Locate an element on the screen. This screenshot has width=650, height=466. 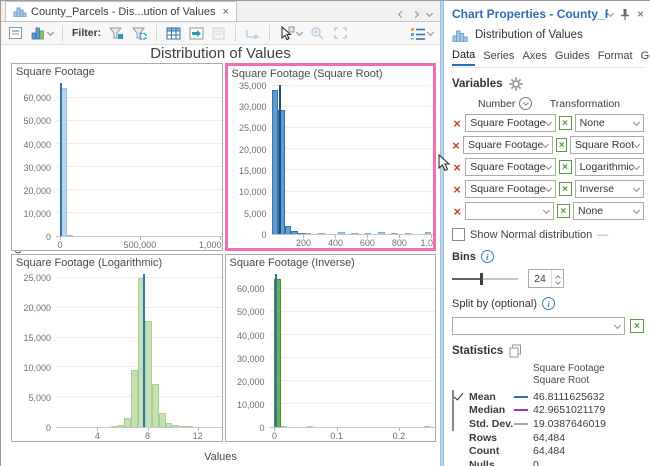
properties-button is located at coordinates (15, 33).